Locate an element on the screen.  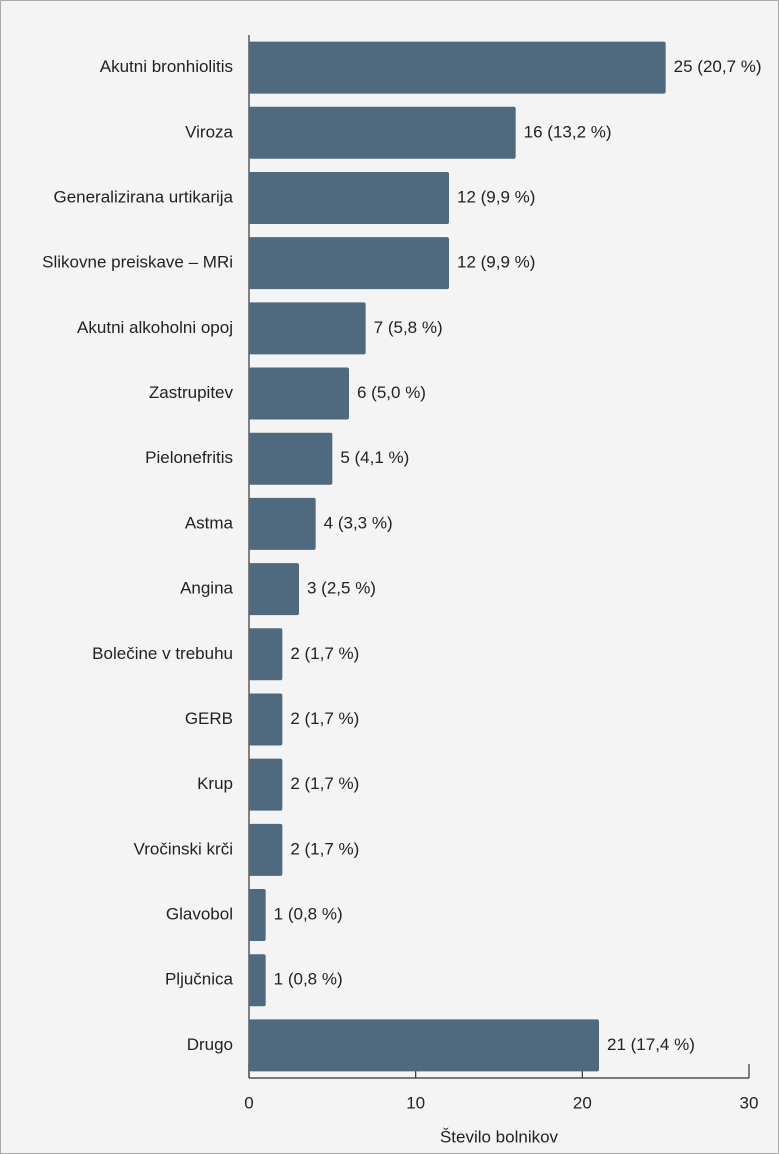
y-tick-label: Astma is located at coordinates (209, 522).